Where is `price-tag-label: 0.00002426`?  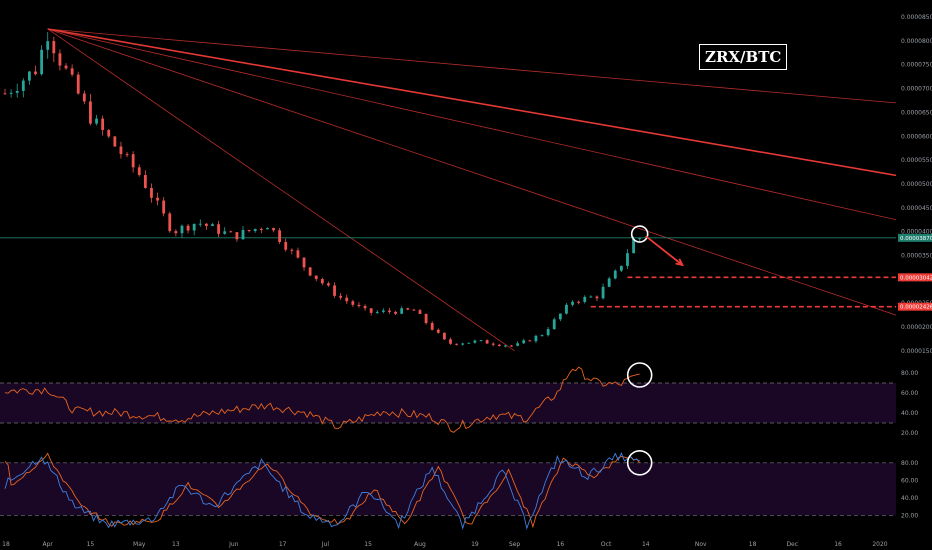 price-tag-label: 0.00002426 is located at coordinates (916, 308).